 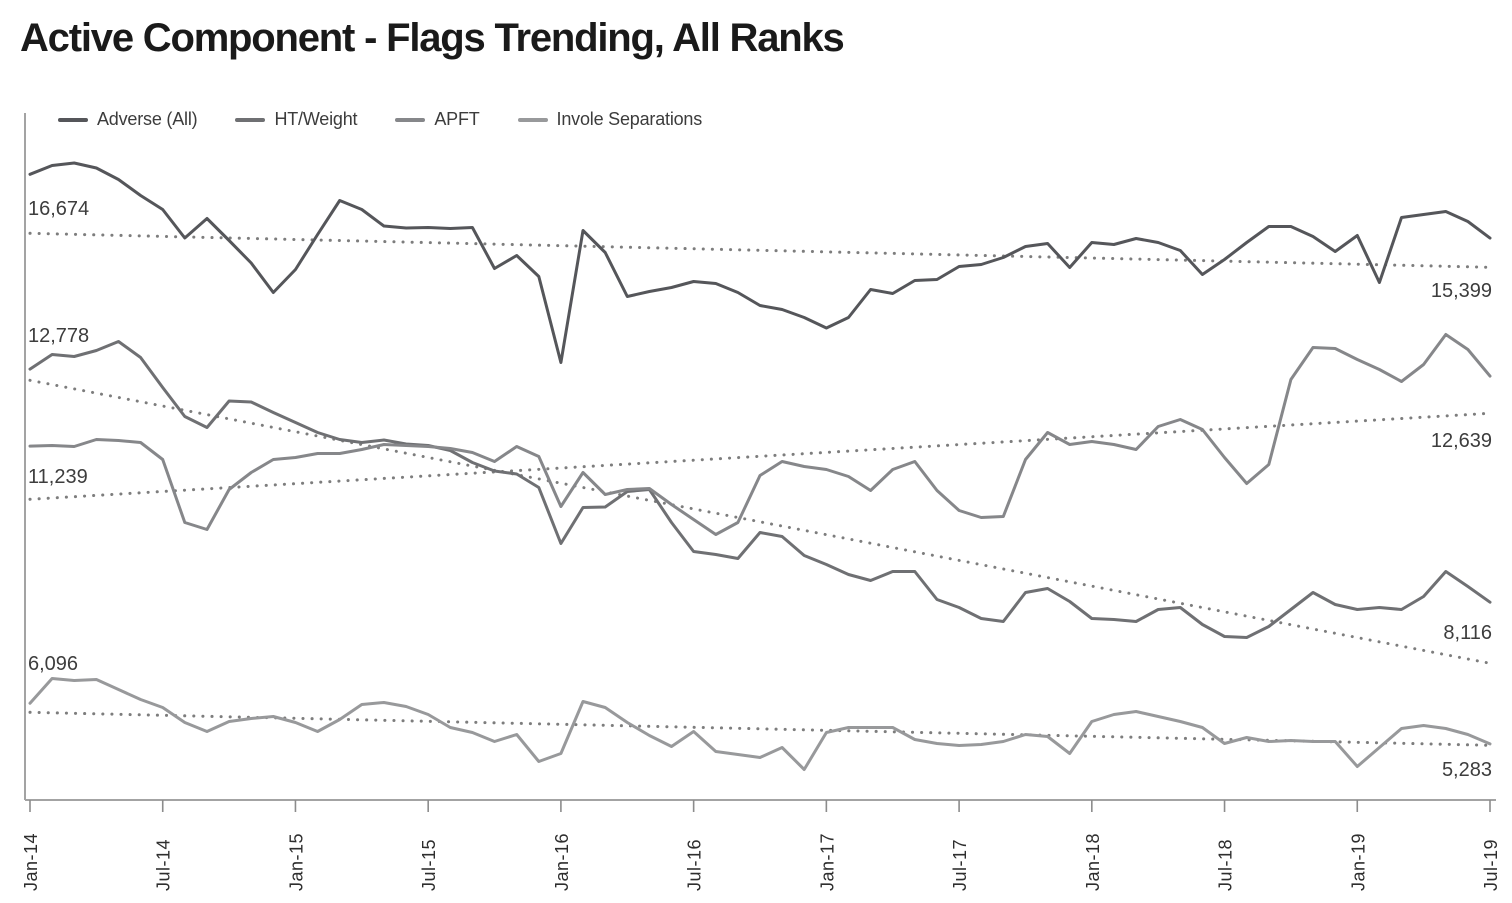 I want to click on last-value-label-ht-weight: 8,116, so click(x=1467, y=633).